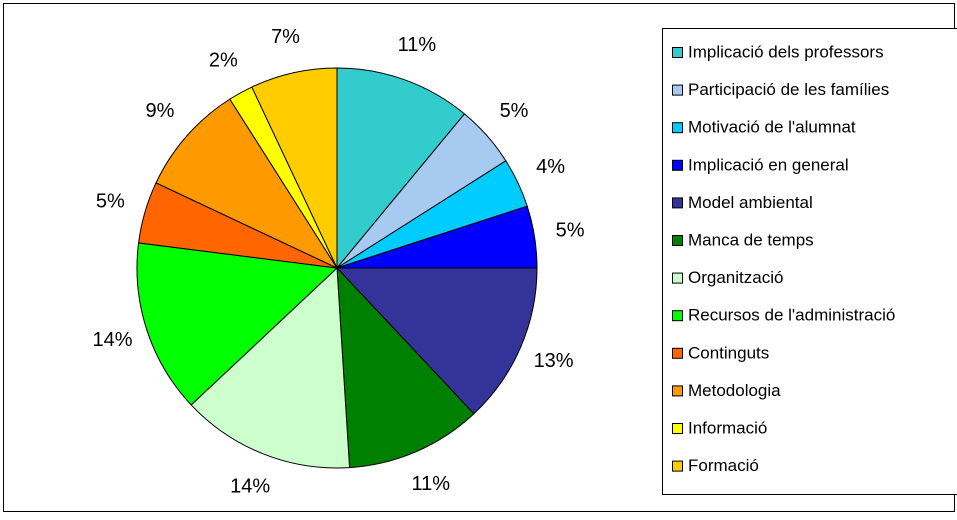 This screenshot has height=520, width=957. What do you see at coordinates (786, 51) in the screenshot?
I see `legend-label: Implicació dels professors` at bounding box center [786, 51].